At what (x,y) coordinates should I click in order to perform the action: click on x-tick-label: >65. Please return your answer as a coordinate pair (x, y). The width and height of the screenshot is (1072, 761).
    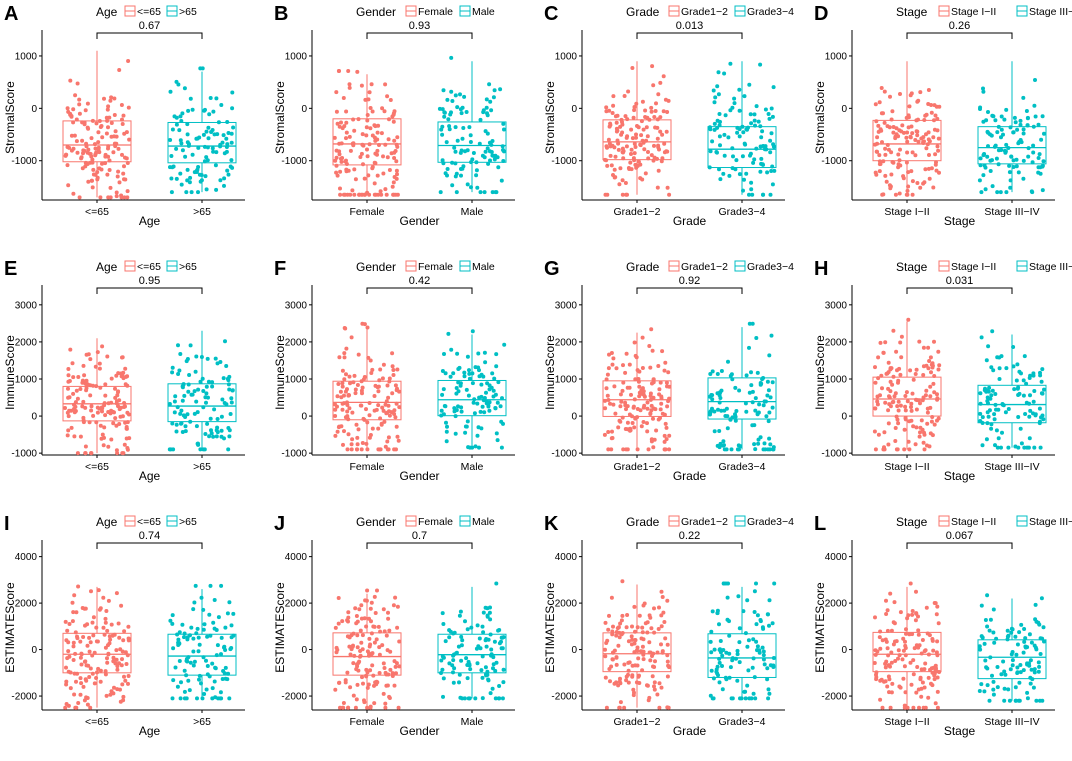
    Looking at the image, I should click on (202, 467).